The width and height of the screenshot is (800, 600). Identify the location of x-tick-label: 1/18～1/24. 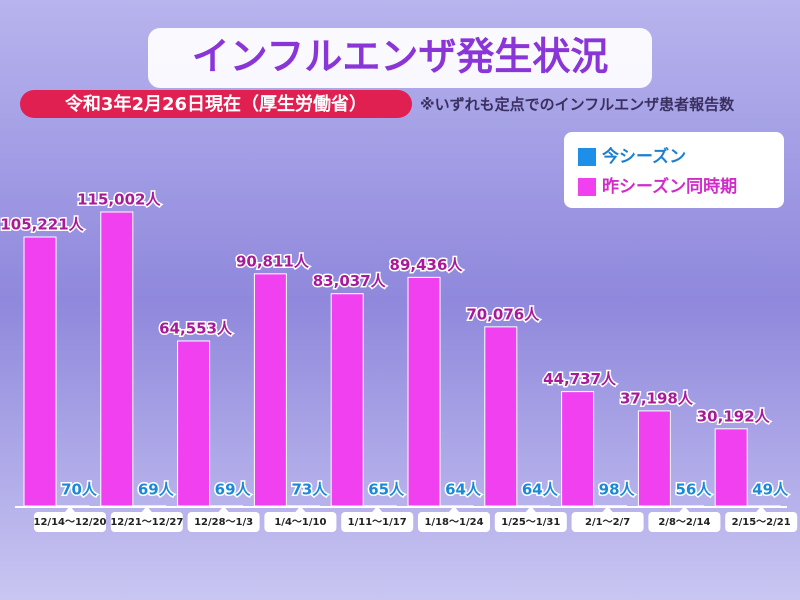
(453, 522).